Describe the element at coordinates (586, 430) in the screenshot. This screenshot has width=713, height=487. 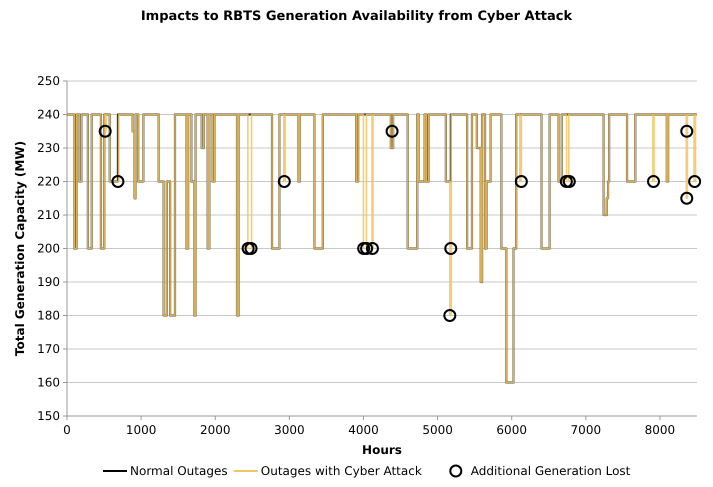
I see `x-tick-label: 7000` at that location.